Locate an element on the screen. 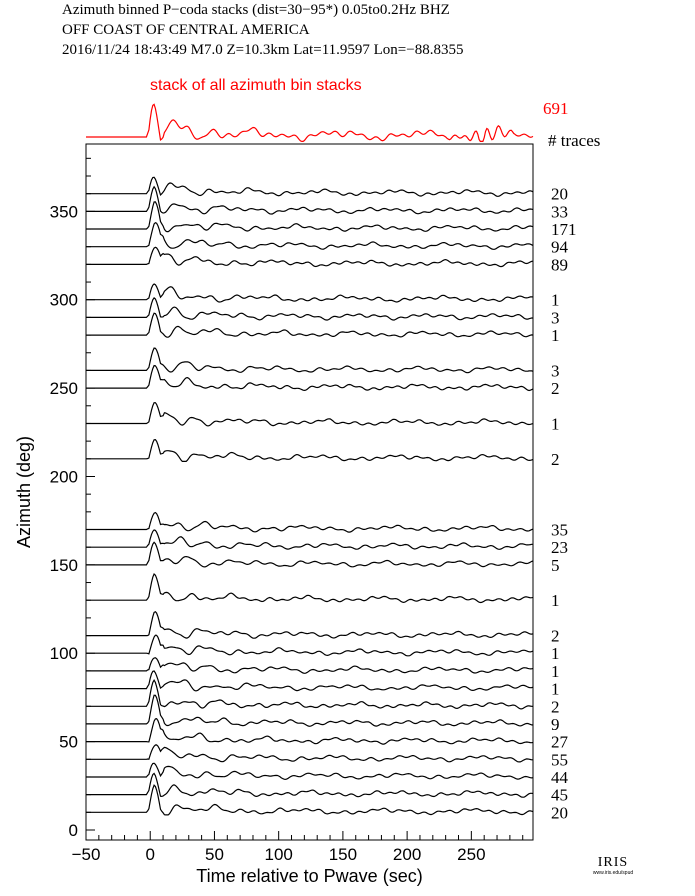 This screenshot has width=695, height=896. iris-logo: IRIS www.iris.edu/spud is located at coordinates (613, 866).